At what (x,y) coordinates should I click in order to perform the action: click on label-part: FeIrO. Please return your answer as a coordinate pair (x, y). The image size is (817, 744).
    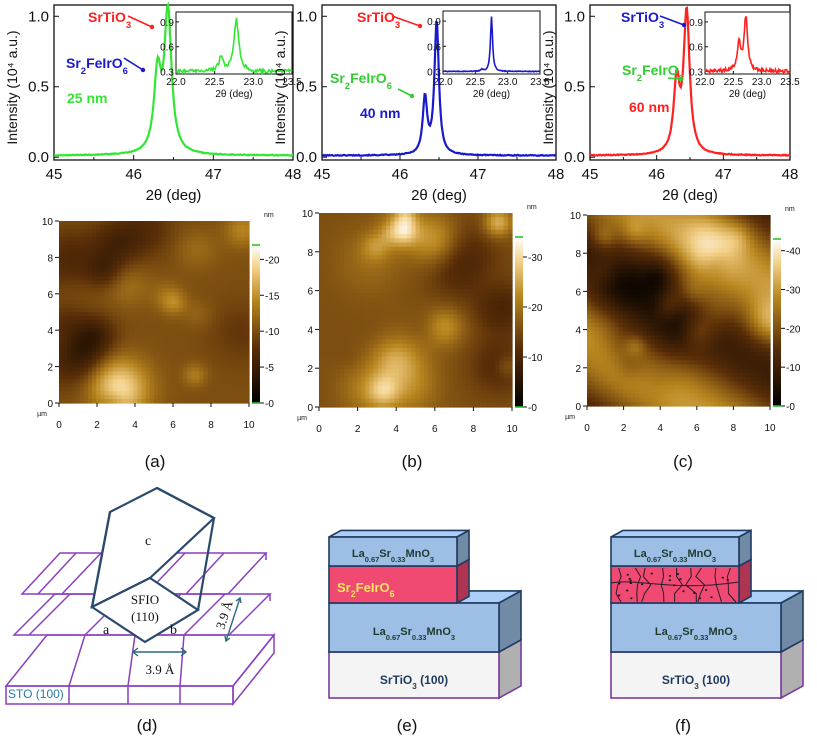
    Looking at the image, I should click on (368, 78).